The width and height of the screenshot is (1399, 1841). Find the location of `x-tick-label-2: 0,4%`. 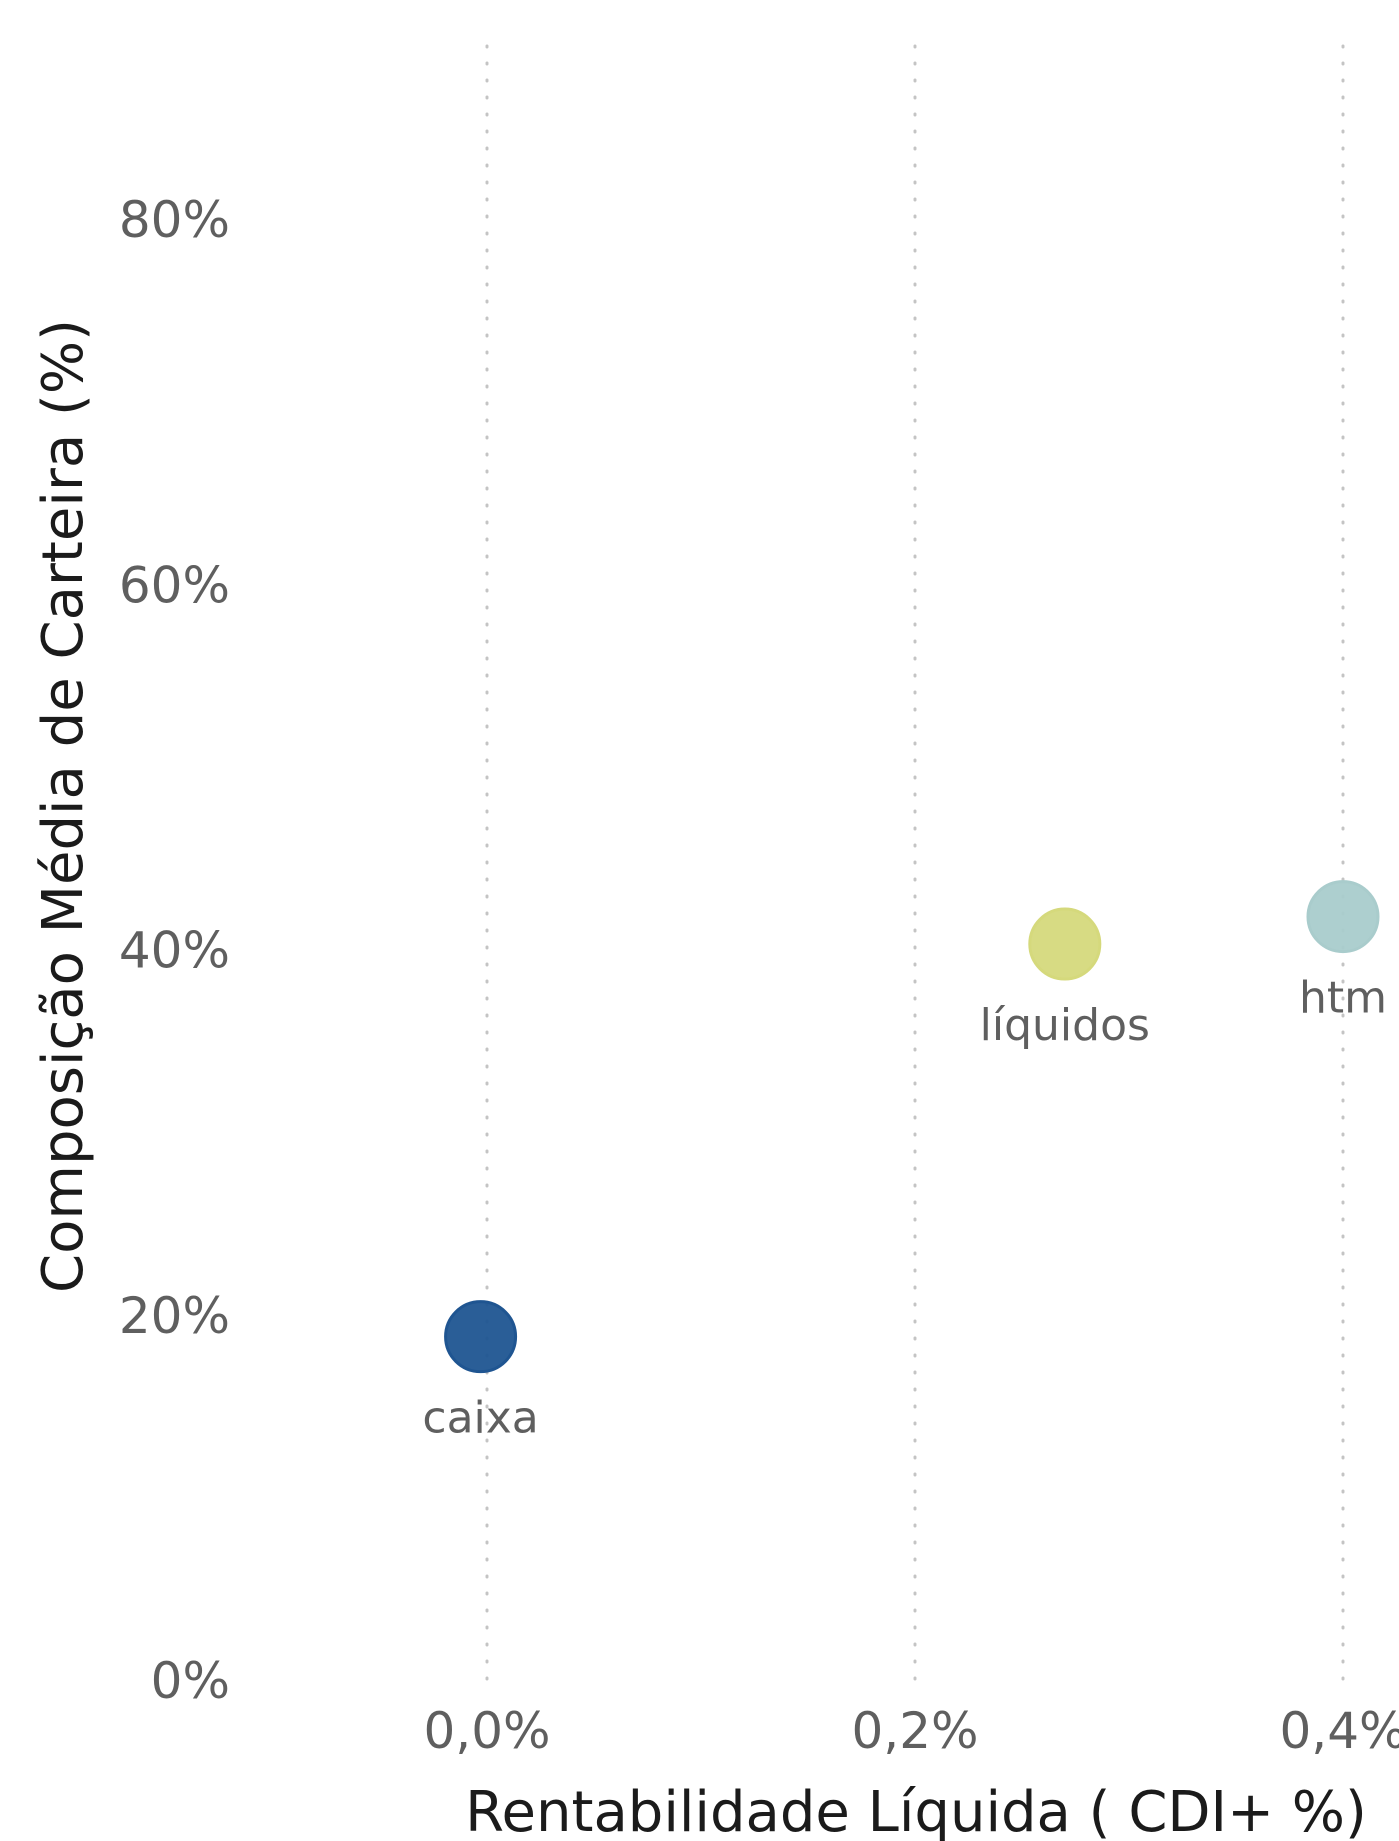

x-tick-label-2: 0,4% is located at coordinates (1339, 1731).